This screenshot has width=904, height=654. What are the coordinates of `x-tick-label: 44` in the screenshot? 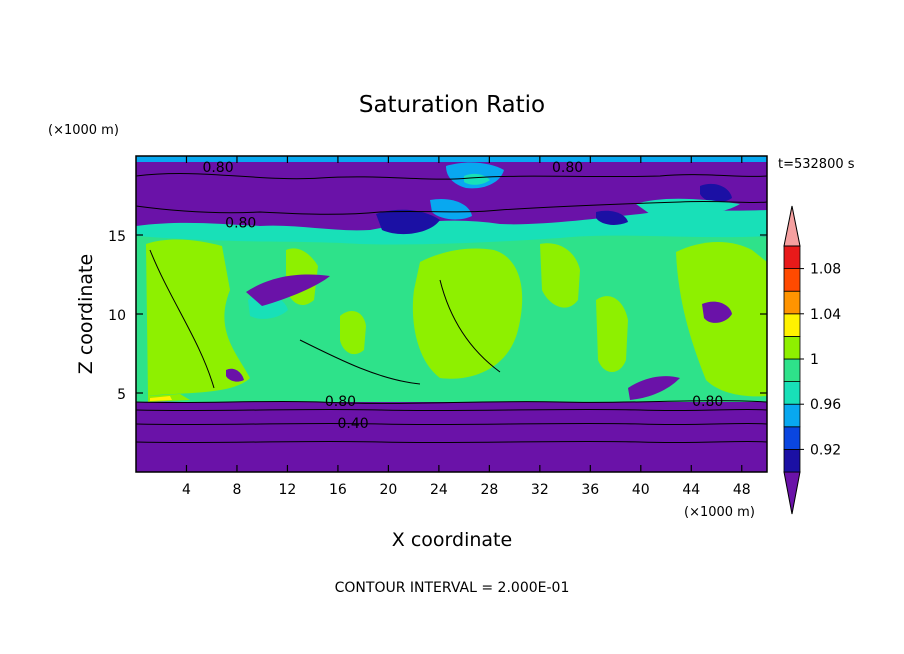 It's located at (691, 490).